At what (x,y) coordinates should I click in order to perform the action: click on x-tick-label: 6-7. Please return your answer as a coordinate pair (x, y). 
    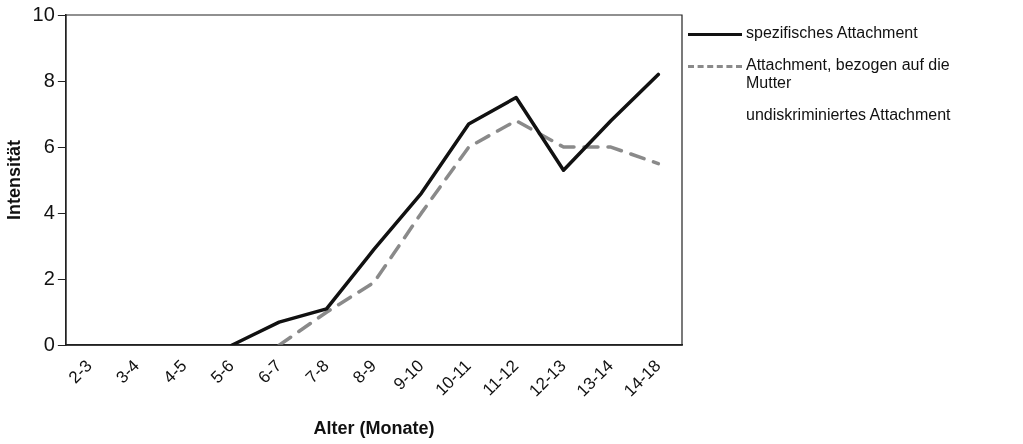
    Looking at the image, I should click on (270, 371).